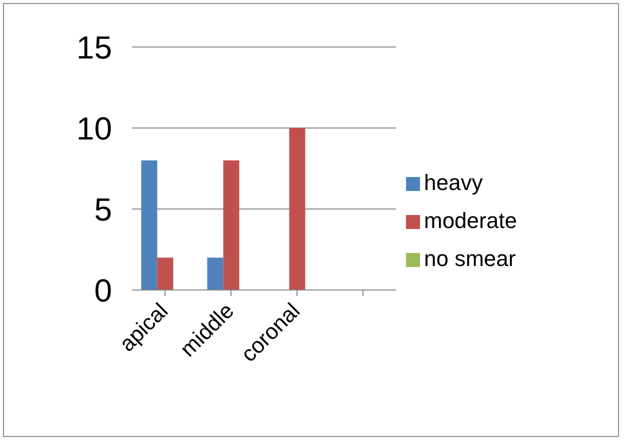  What do you see at coordinates (470, 258) in the screenshot?
I see `legend-label: no smear` at bounding box center [470, 258].